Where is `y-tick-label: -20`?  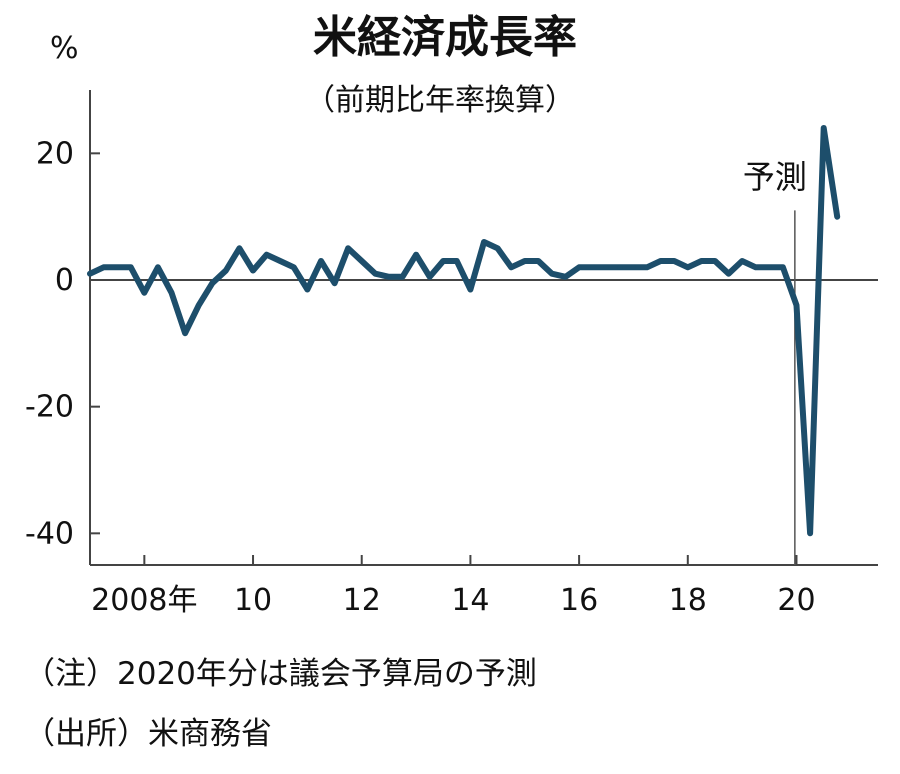
y-tick-label: -20 is located at coordinates (49, 407).